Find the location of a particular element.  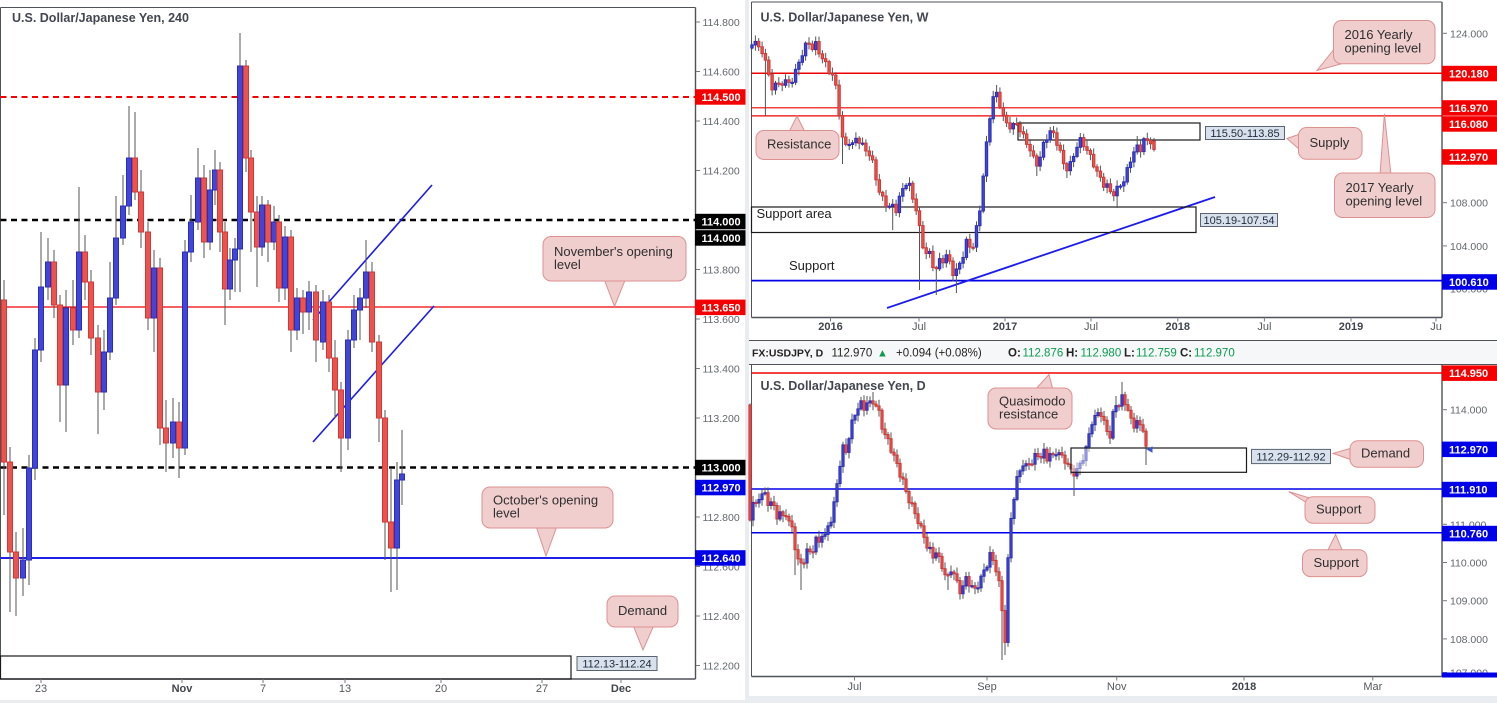

svg-text: 116.970 is located at coordinates (1468, 109).